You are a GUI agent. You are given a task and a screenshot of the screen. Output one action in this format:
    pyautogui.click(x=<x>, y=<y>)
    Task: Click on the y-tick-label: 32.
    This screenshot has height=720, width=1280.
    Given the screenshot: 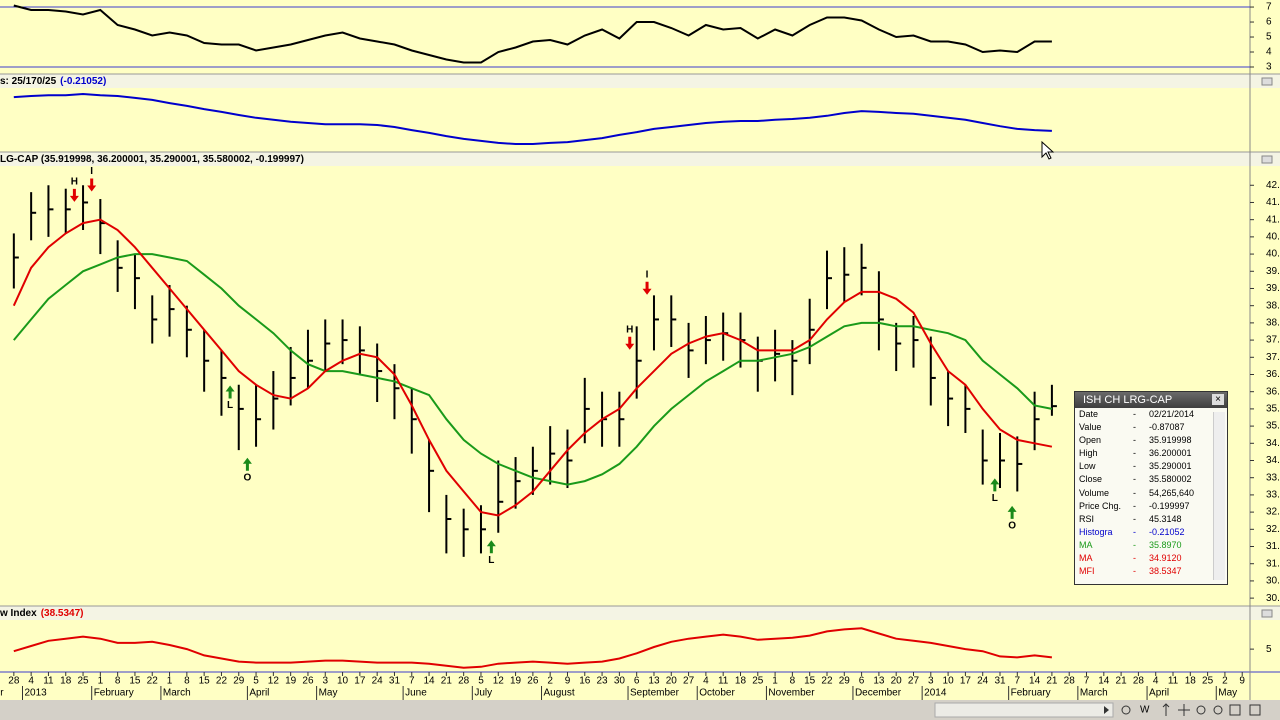 What is the action you would take?
    pyautogui.click(x=1273, y=512)
    